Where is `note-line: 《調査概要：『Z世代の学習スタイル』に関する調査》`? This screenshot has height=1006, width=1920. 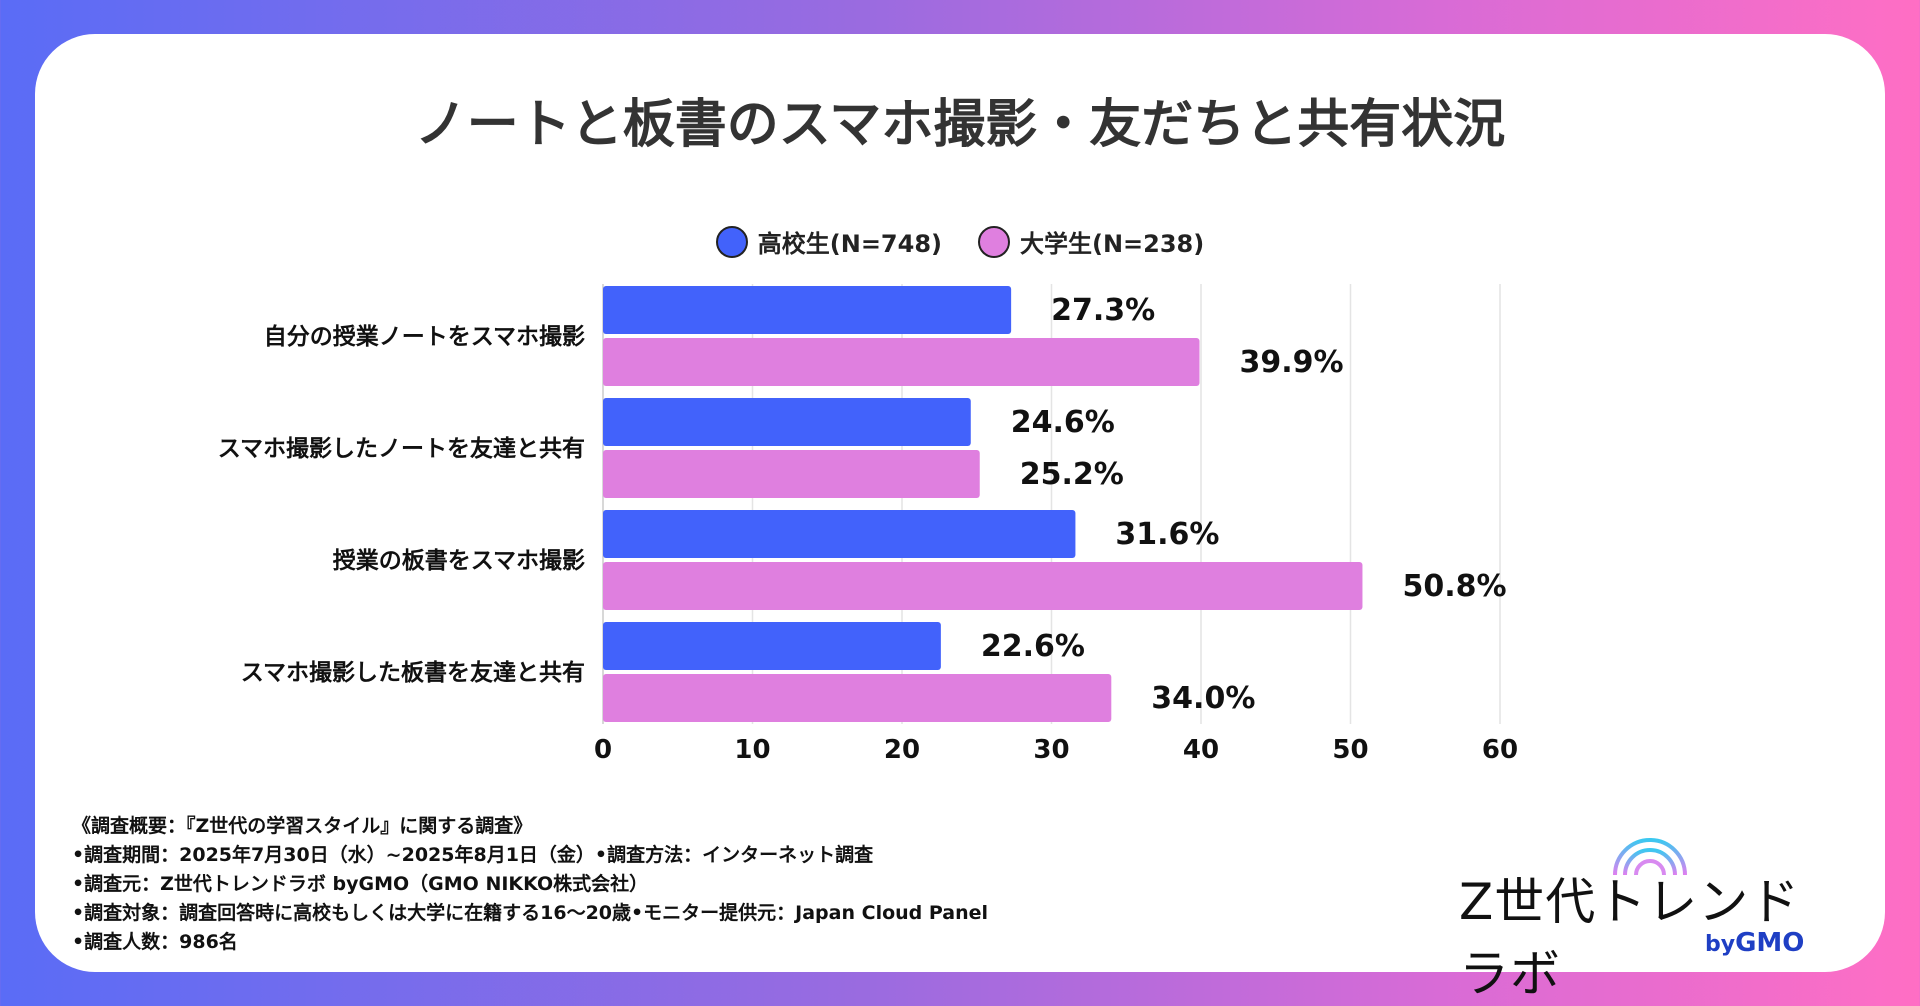
note-line: 《調査概要：『Z世代の学習スタイル』に関する調査》 is located at coordinates (302, 826).